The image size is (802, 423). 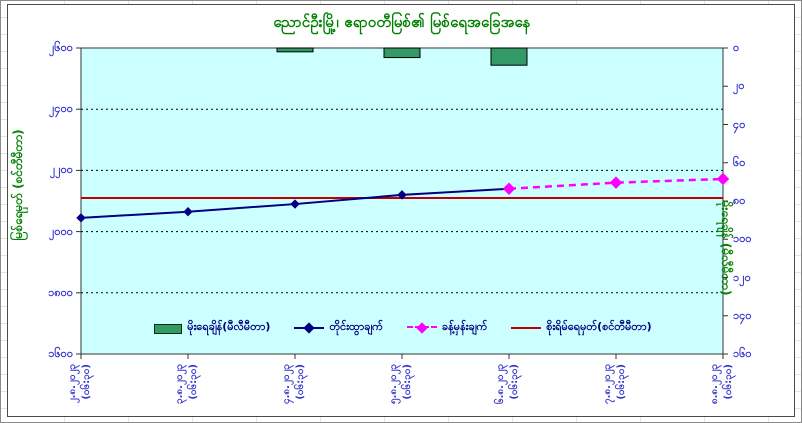 What do you see at coordinates (742, 315) in the screenshot?
I see `right-axis-tick-label: ၁၄၀` at bounding box center [742, 315].